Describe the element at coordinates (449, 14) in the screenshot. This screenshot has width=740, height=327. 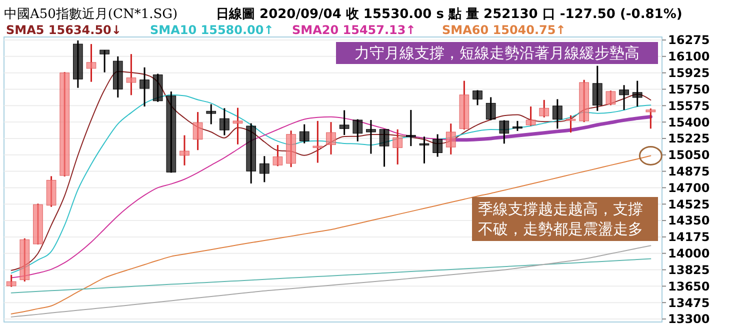
I see `chart-subtitle: 日線圖 2020/09/04 收 15530.00 s 點 量 252130 口 -127.50 (-0.81%)` at that location.